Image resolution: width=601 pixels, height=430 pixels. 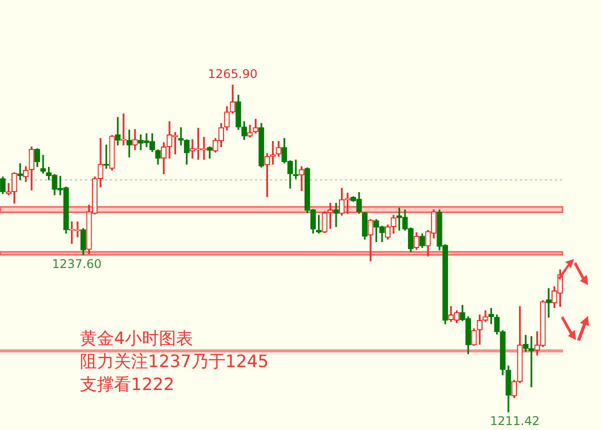 What do you see at coordinates (174, 362) in the screenshot?
I see `annotation: 阻力关注1237乃于1245` at bounding box center [174, 362].